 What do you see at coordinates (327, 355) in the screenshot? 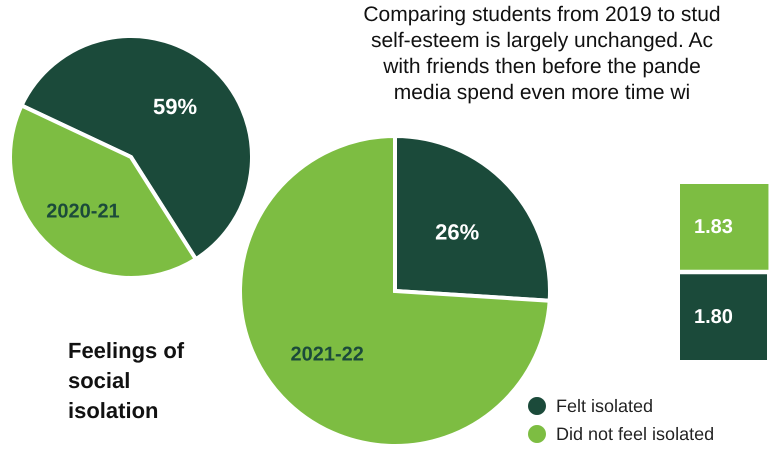
I see `text: 2021-22` at bounding box center [327, 355].